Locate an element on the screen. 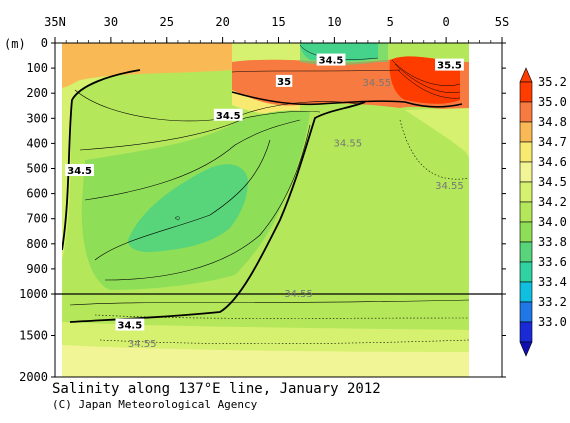  colorbar-top-arrow is located at coordinates (526, 75).